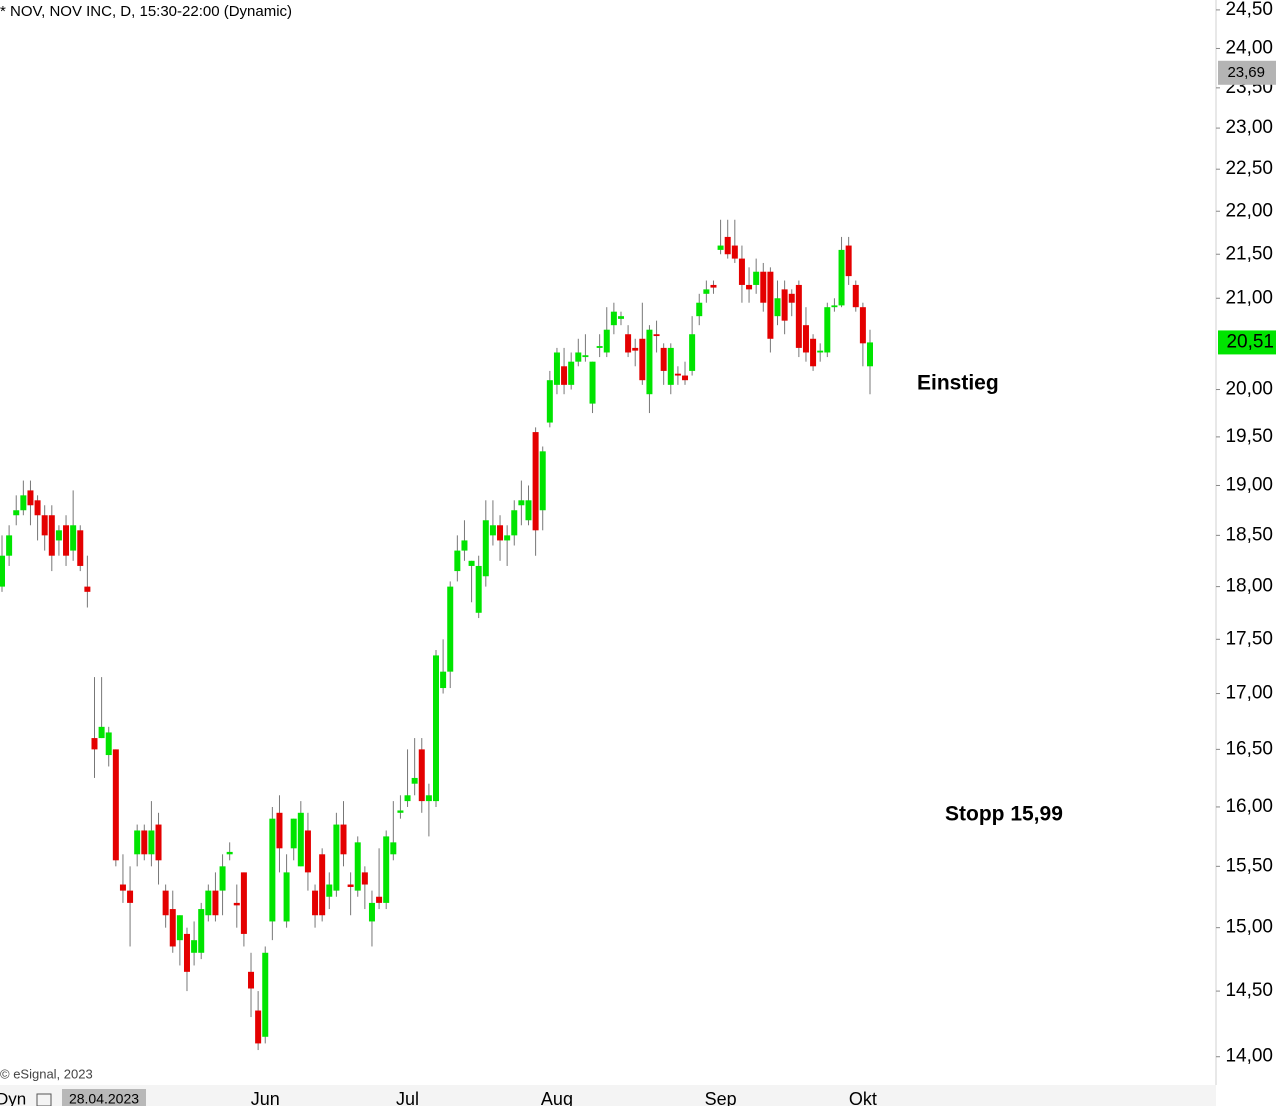 This screenshot has width=1276, height=1106. I want to click on y-tick-label: 14,00, so click(1249, 1056).